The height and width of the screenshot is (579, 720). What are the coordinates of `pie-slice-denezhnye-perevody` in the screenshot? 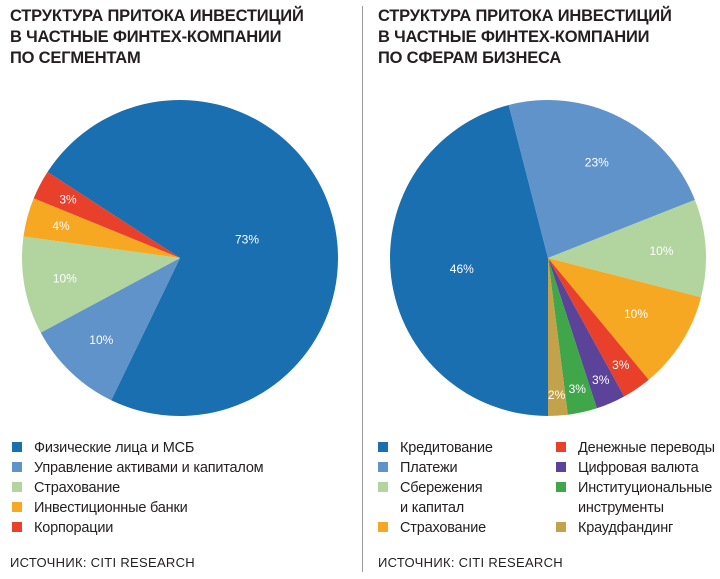 It's located at (598, 327).